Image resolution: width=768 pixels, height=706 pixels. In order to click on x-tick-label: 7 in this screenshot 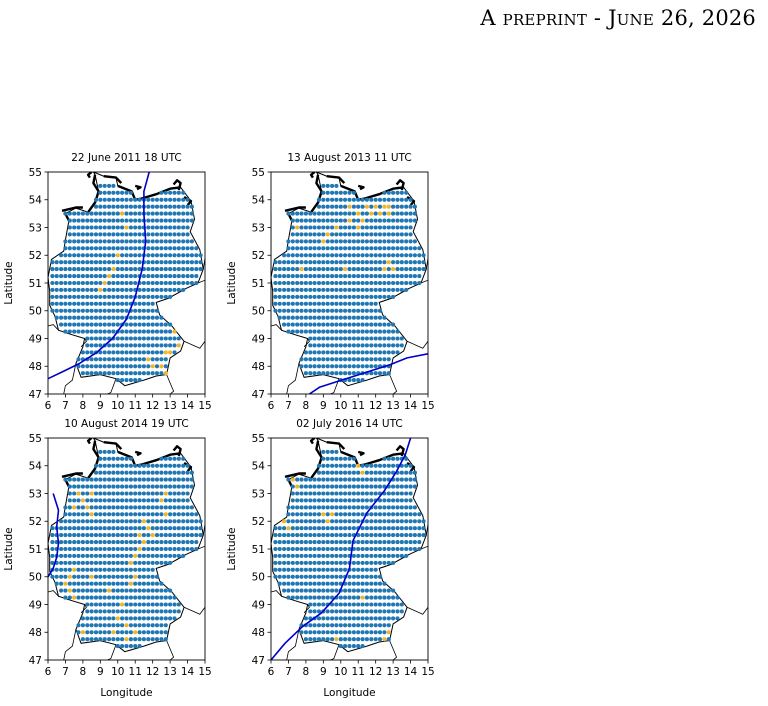, I will do `click(288, 672)`.